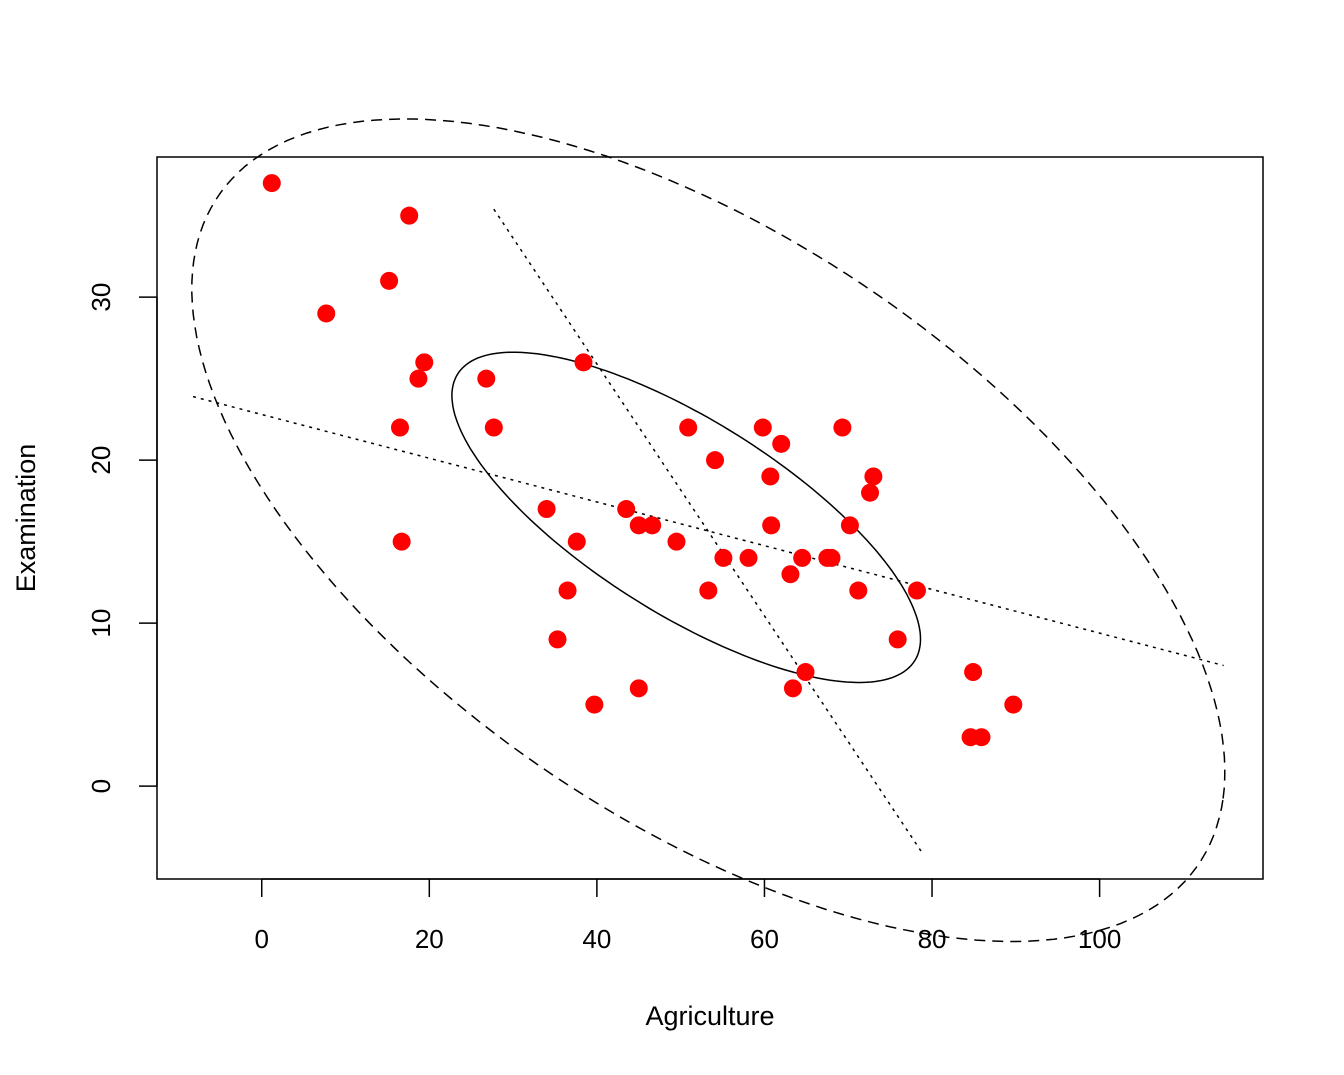 This screenshot has height=1075, width=1344. I want to click on y-axis-label: Examination, so click(26, 518).